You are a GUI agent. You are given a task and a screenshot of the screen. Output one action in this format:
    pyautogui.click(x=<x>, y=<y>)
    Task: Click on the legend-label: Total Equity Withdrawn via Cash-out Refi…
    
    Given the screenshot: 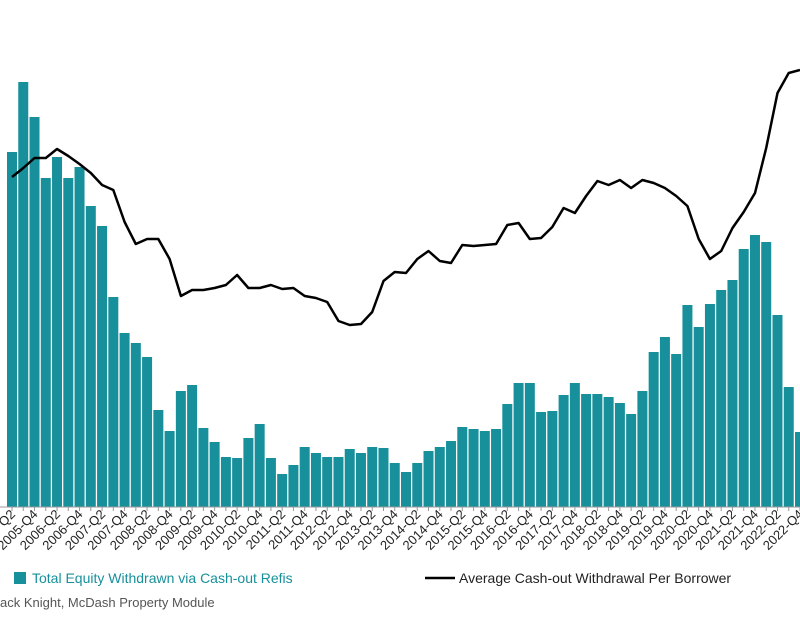 What is the action you would take?
    pyautogui.click(x=162, y=578)
    